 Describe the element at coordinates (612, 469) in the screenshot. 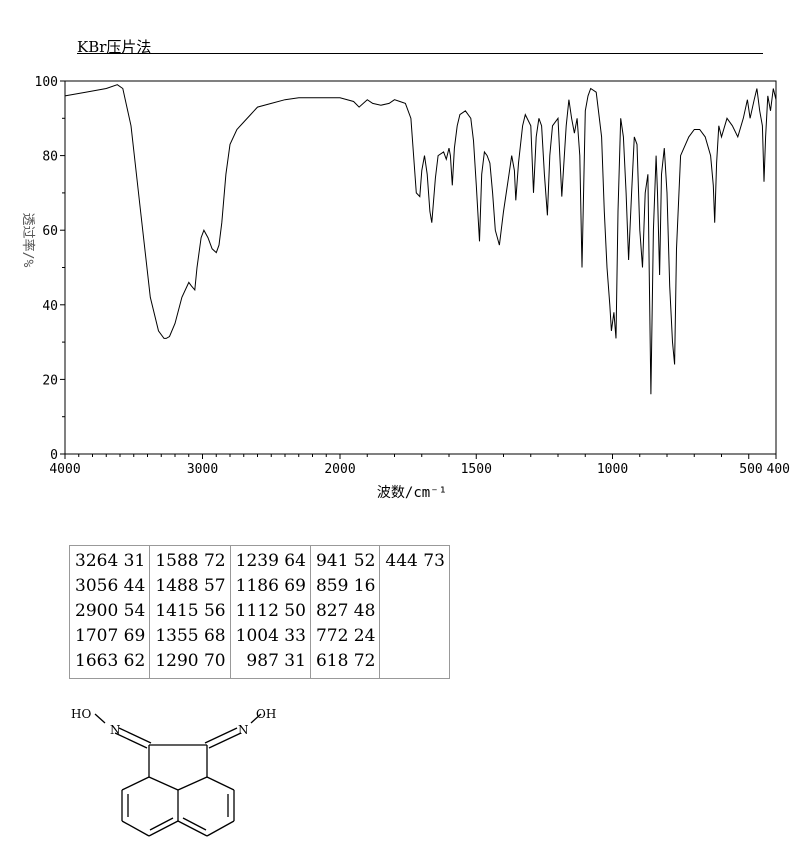

I see `x-tick-label: 1000` at that location.